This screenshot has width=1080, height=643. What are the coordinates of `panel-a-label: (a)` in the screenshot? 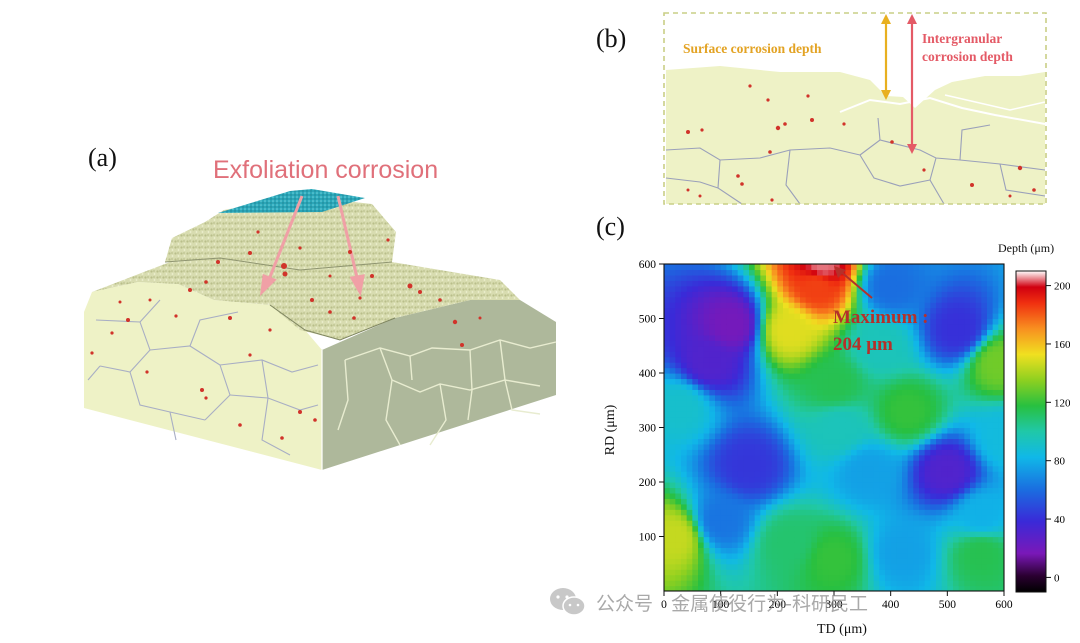 It's located at (102, 157).